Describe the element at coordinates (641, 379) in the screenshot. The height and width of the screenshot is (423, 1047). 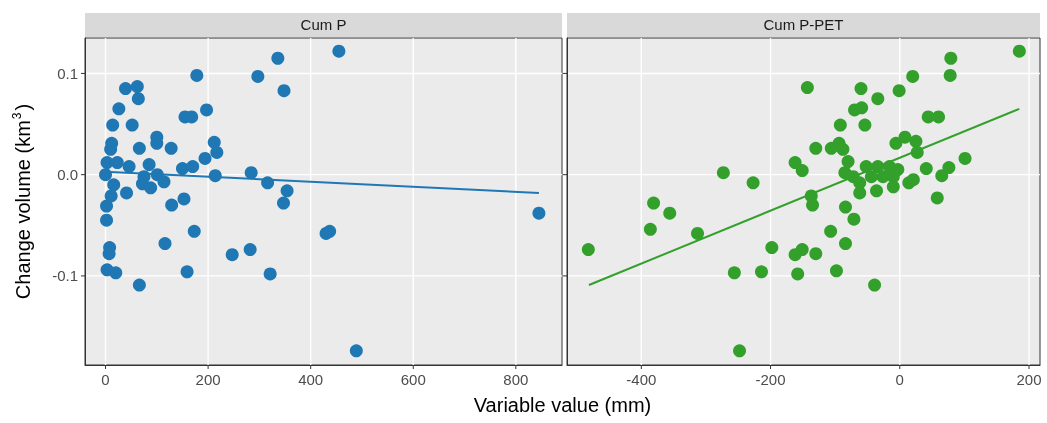
I see `x-tick-label: -400` at that location.